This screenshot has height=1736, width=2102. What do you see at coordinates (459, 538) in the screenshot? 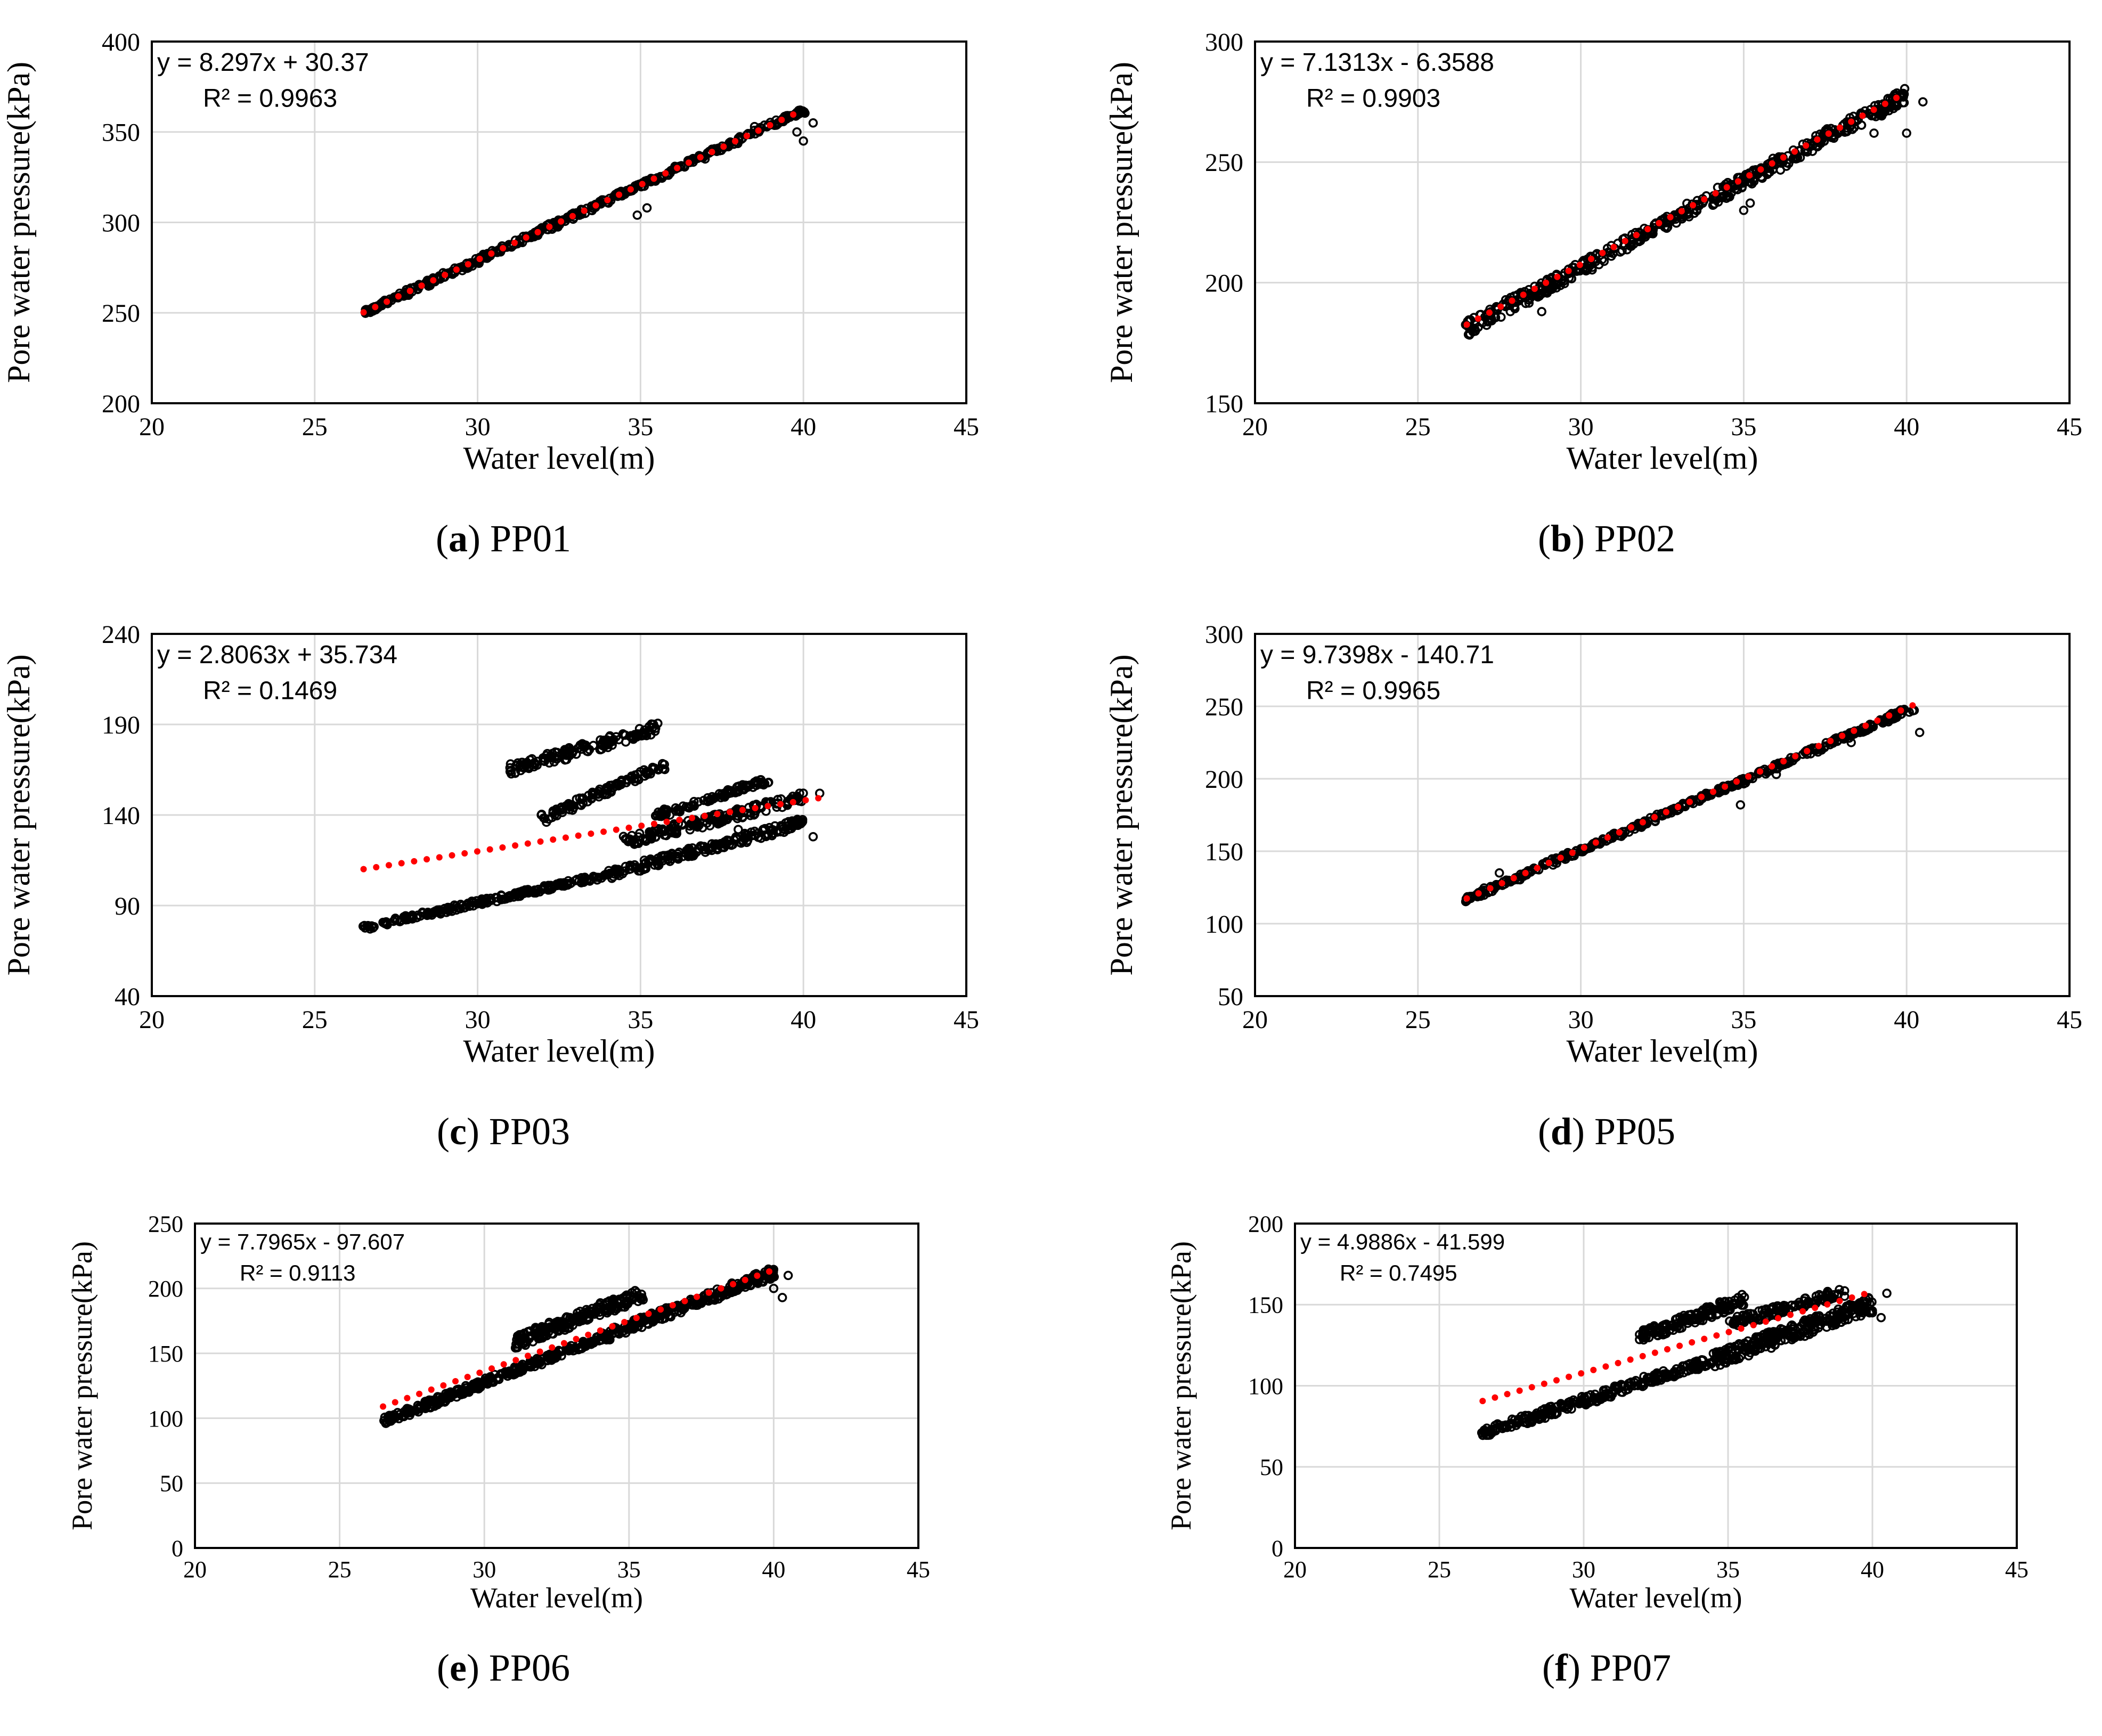
I see `caption-letter: a` at bounding box center [459, 538].